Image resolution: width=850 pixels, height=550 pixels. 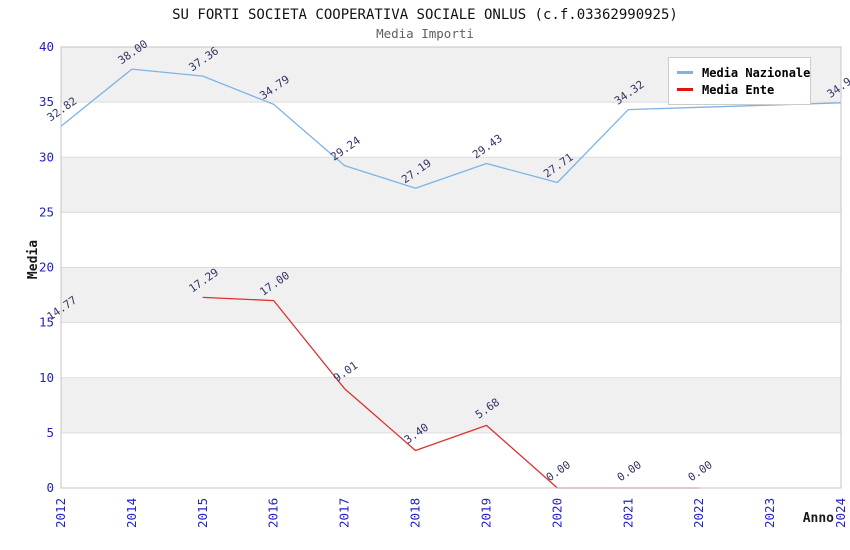 I want to click on legend-item-media-nazionale: Media Nazionale, so click(x=743, y=72).